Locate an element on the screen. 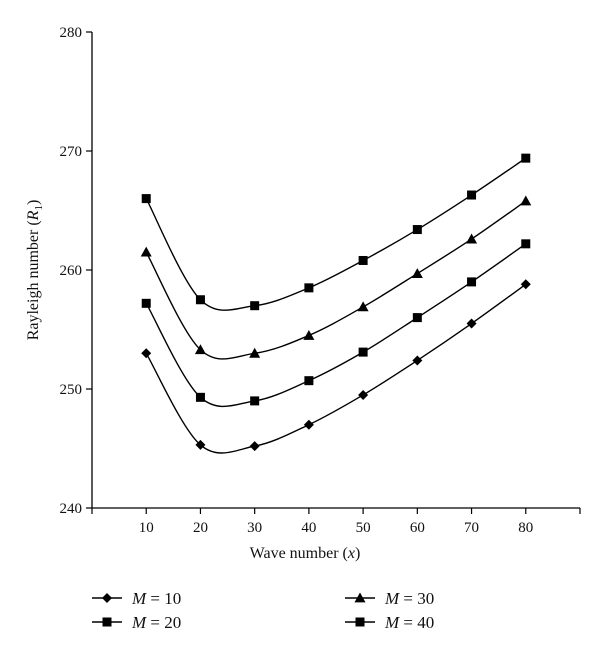  x-tick-label: 30 is located at coordinates (254, 528).